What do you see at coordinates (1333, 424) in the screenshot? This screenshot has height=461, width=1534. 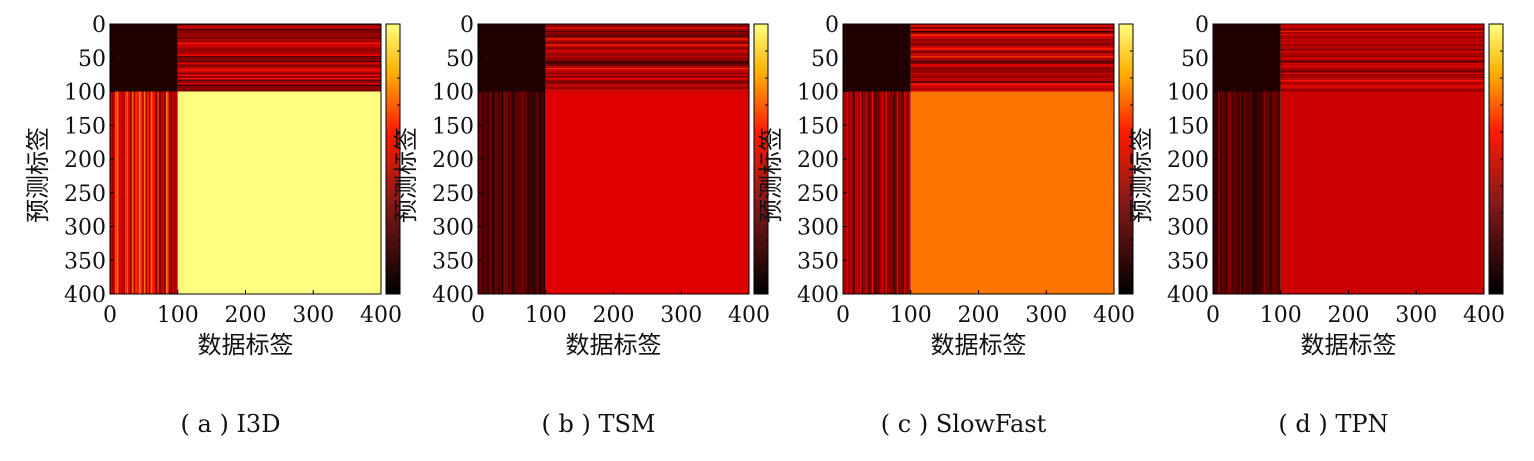 I see `panel-caption: ( d ) TPN` at bounding box center [1333, 424].